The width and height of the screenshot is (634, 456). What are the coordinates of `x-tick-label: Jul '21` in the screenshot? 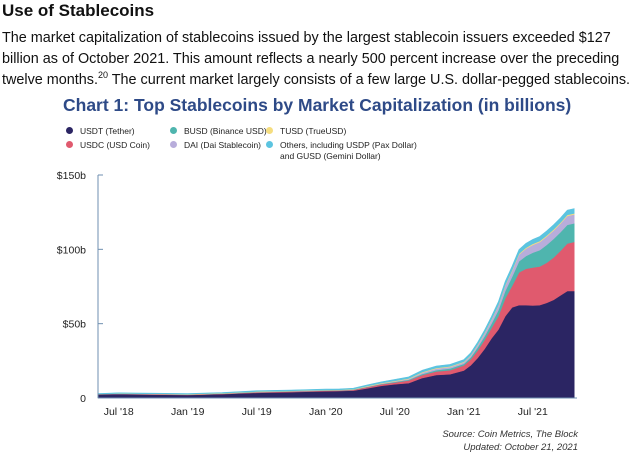 It's located at (533, 412).